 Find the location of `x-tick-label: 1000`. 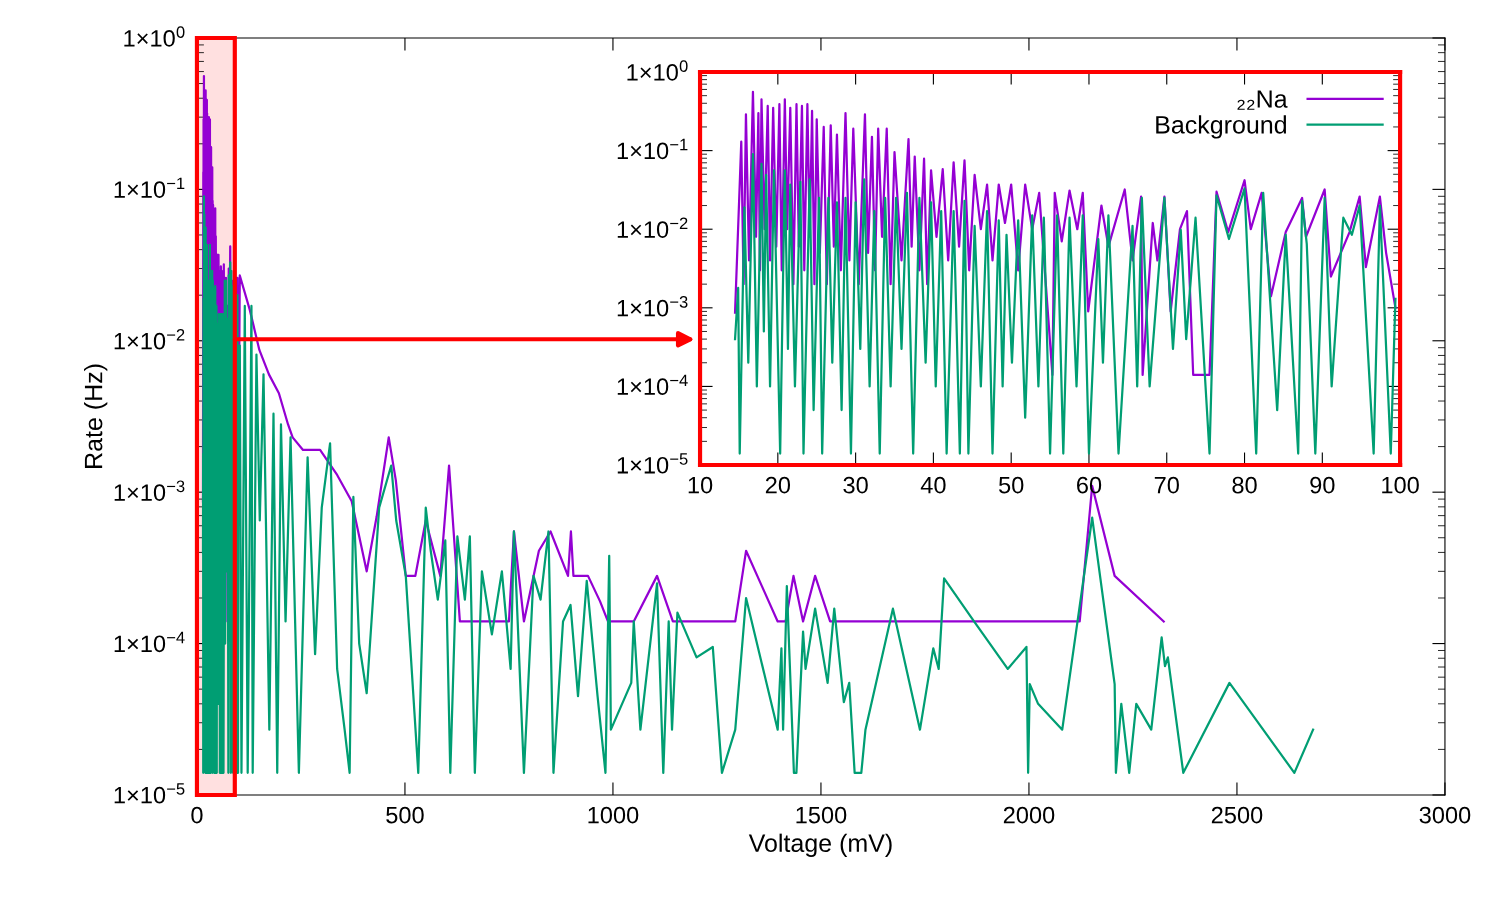

x-tick-label: 1000 is located at coordinates (613, 815).